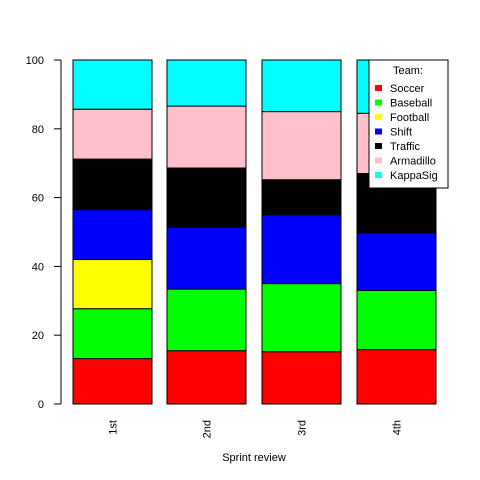 The height and width of the screenshot is (480, 480). I want to click on bar-segment-baseball-4th, so click(396, 320).